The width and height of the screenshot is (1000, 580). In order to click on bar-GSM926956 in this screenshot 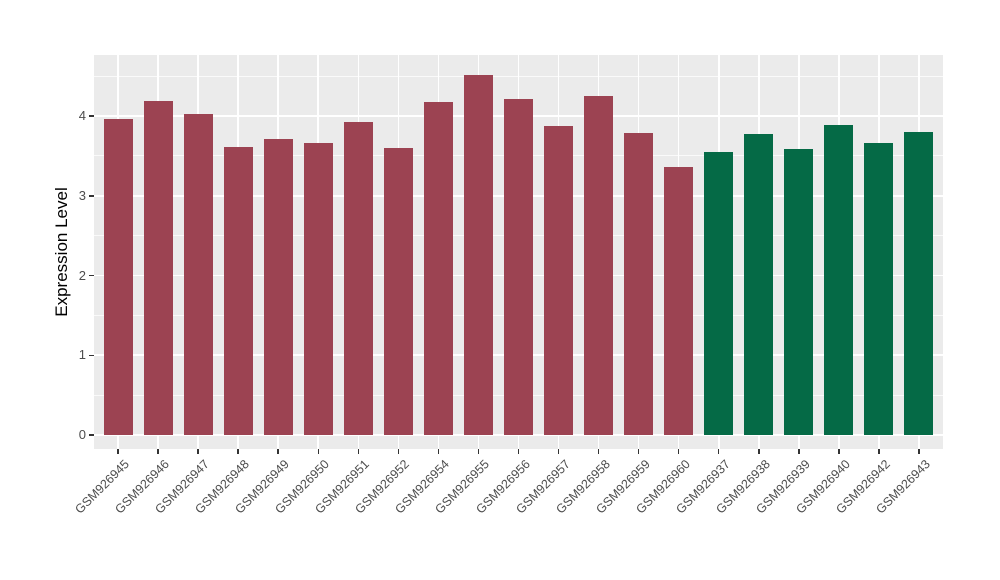, I will do `click(518, 267)`.